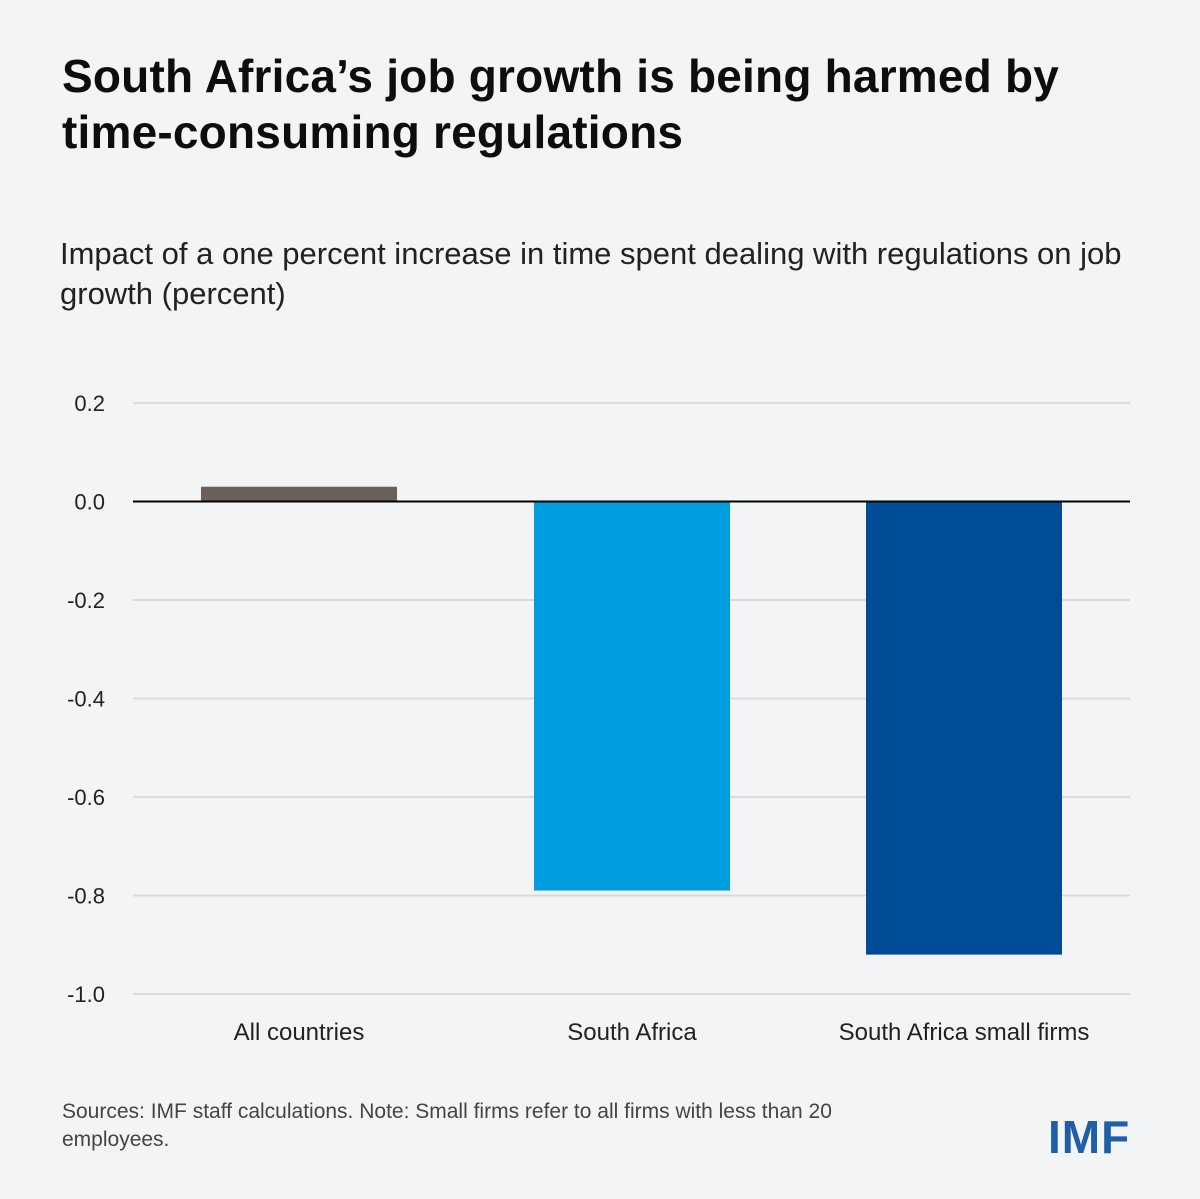  What do you see at coordinates (1089, 1137) in the screenshot?
I see `imf-logo: IMF` at bounding box center [1089, 1137].